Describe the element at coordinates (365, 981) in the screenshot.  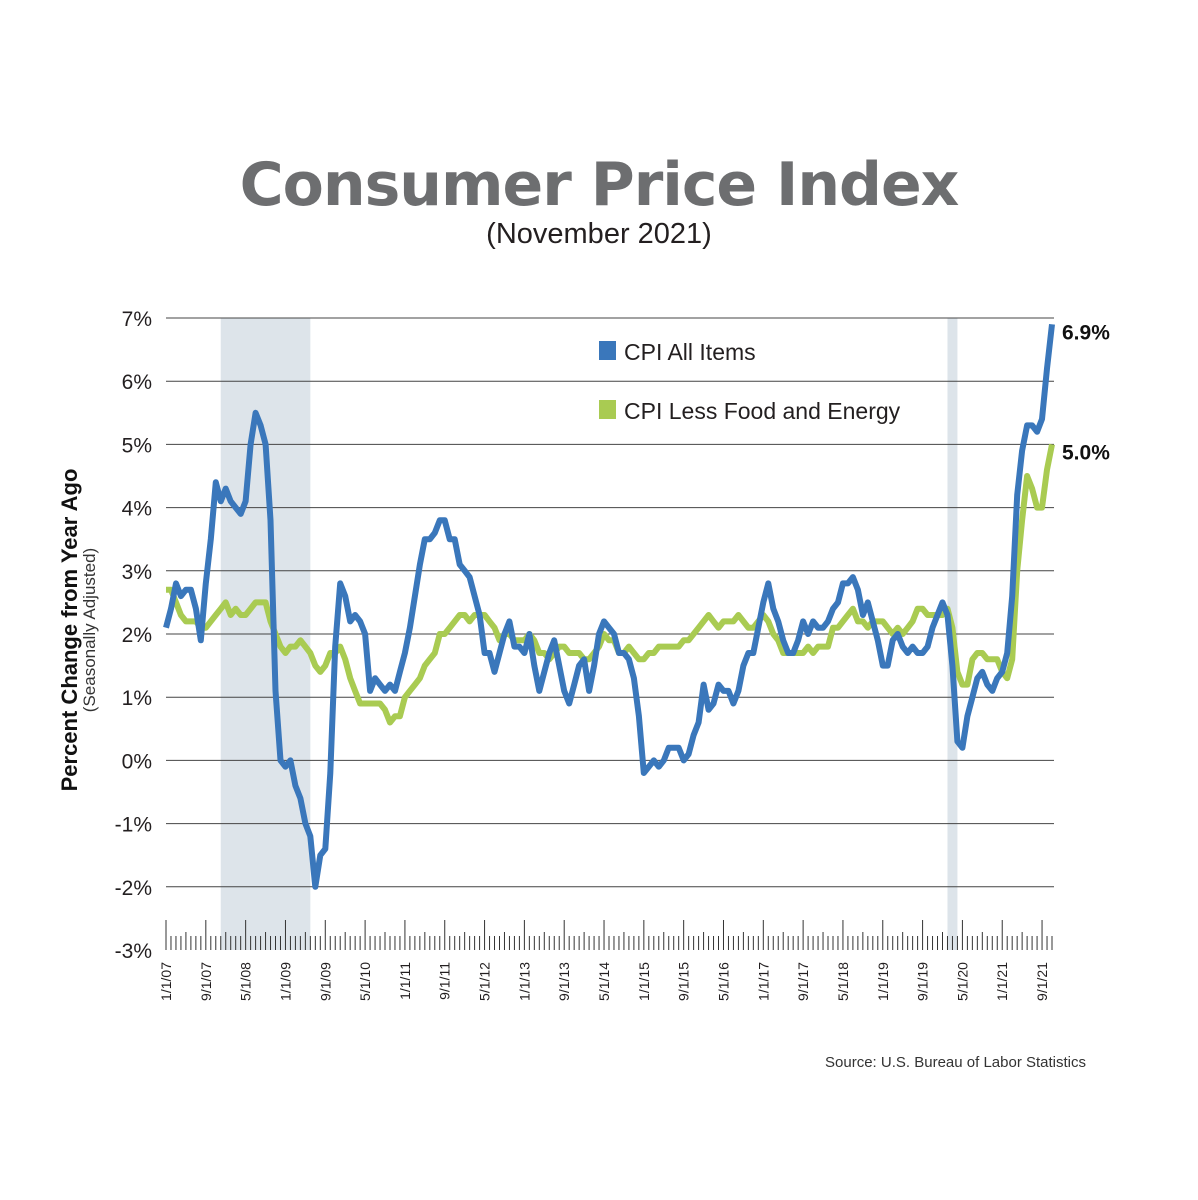
I see `x-tick-label: 5/1/10` at that location.